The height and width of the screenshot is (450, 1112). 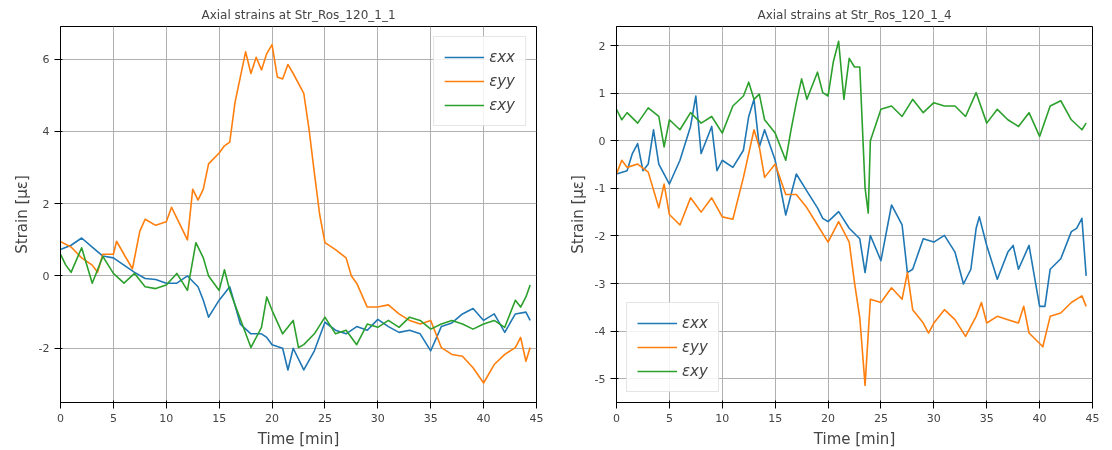 What do you see at coordinates (600, 332) in the screenshot?
I see `y-tick-label: -4` at bounding box center [600, 332].